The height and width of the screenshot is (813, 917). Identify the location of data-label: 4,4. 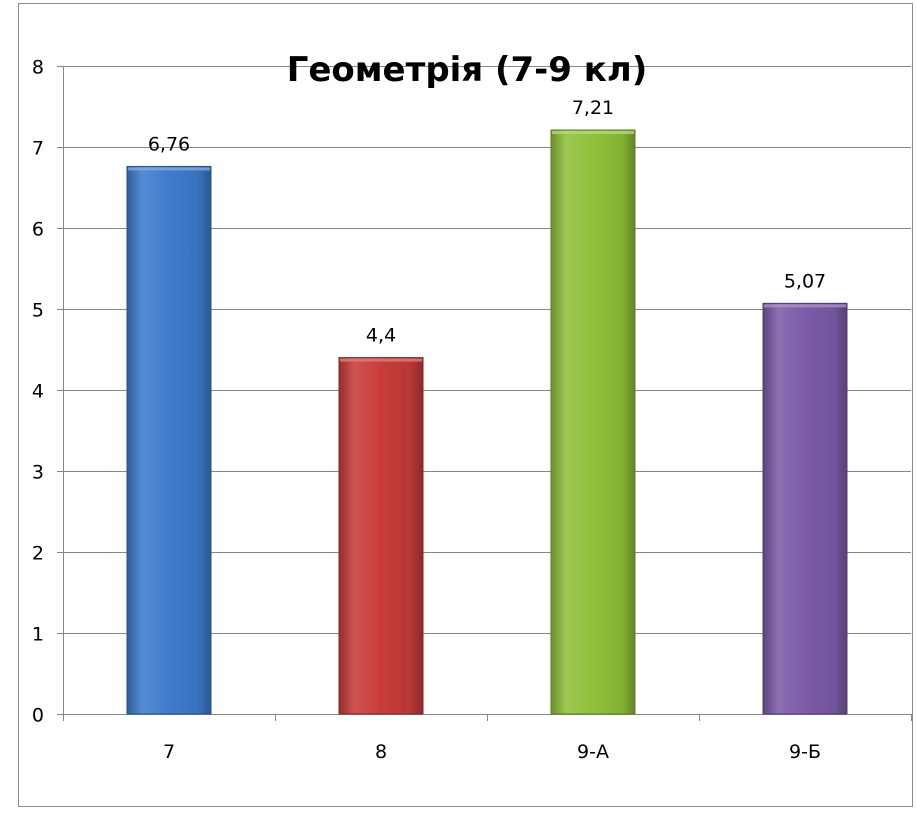
(381, 336).